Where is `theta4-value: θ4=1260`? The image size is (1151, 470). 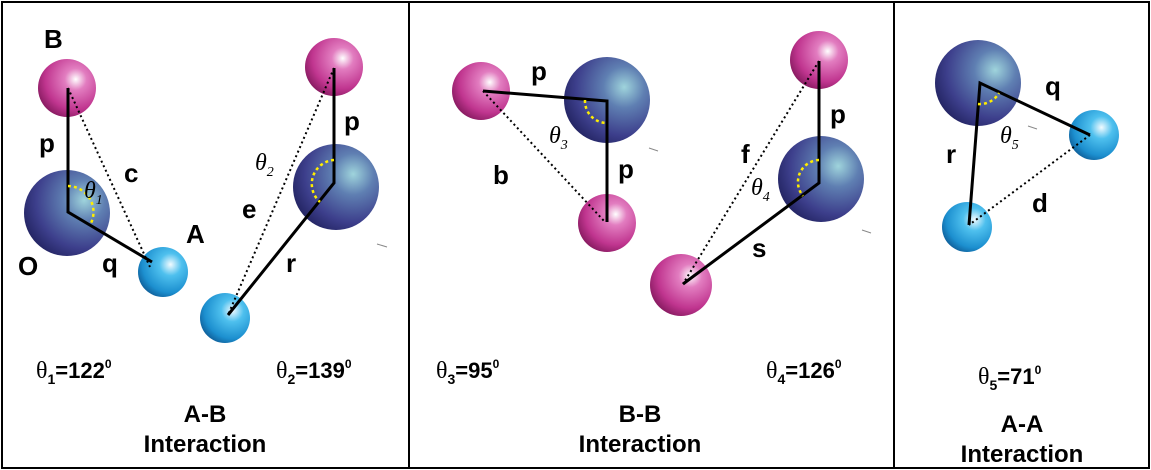
theta4-value: θ4=1260 is located at coordinates (804, 372).